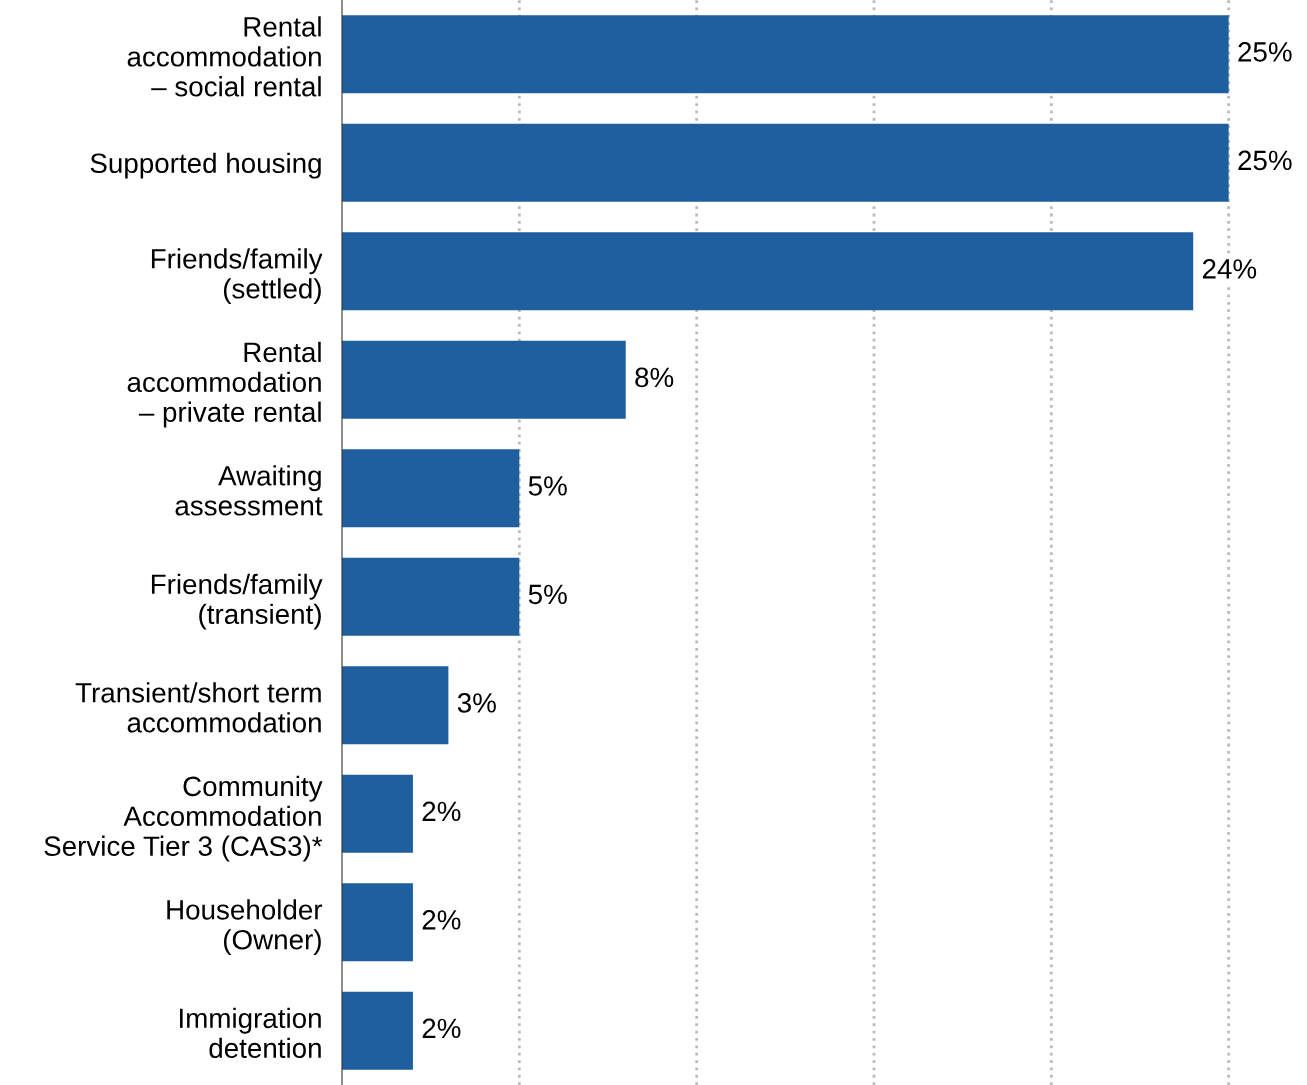 Image resolution: width=1307 pixels, height=1085 pixels. I want to click on data-label: 24%, so click(1229, 269).